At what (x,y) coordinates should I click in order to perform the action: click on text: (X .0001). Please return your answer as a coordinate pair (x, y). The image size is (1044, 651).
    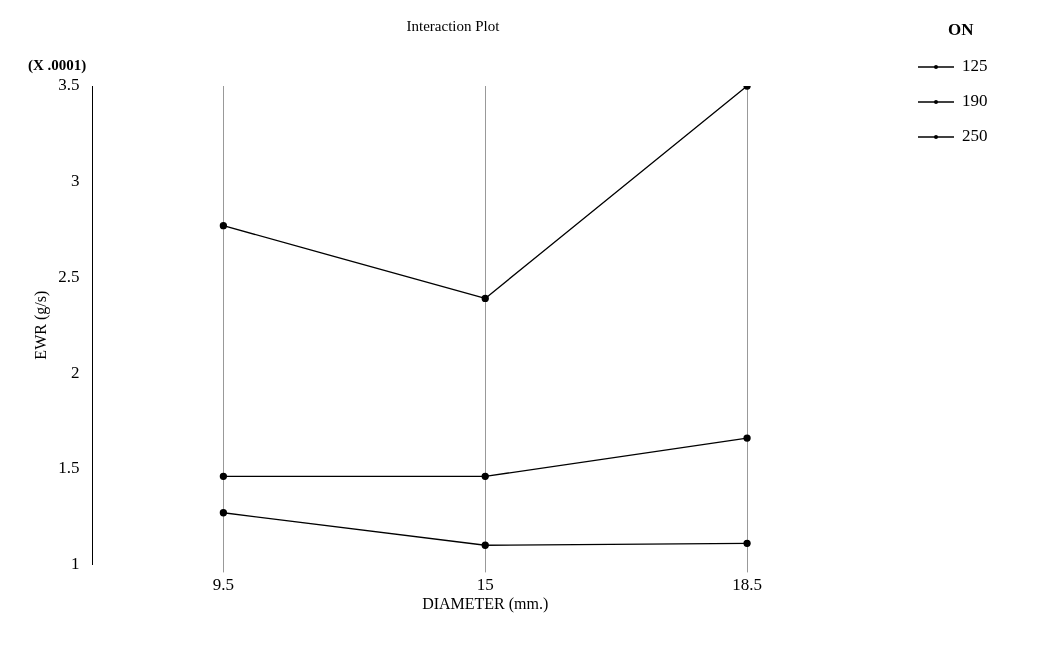
    Looking at the image, I should click on (57, 66).